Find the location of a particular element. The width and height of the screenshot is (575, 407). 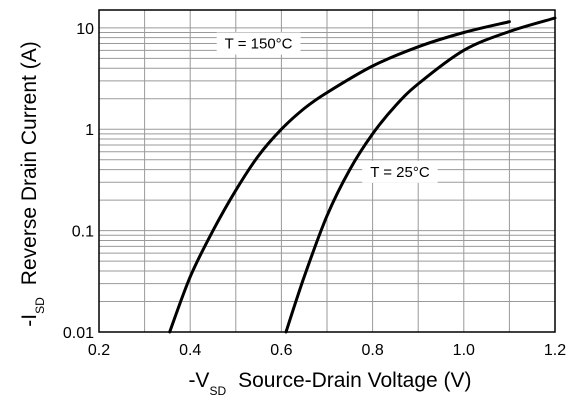

annotation-label: T = 25°C is located at coordinates (400, 172).